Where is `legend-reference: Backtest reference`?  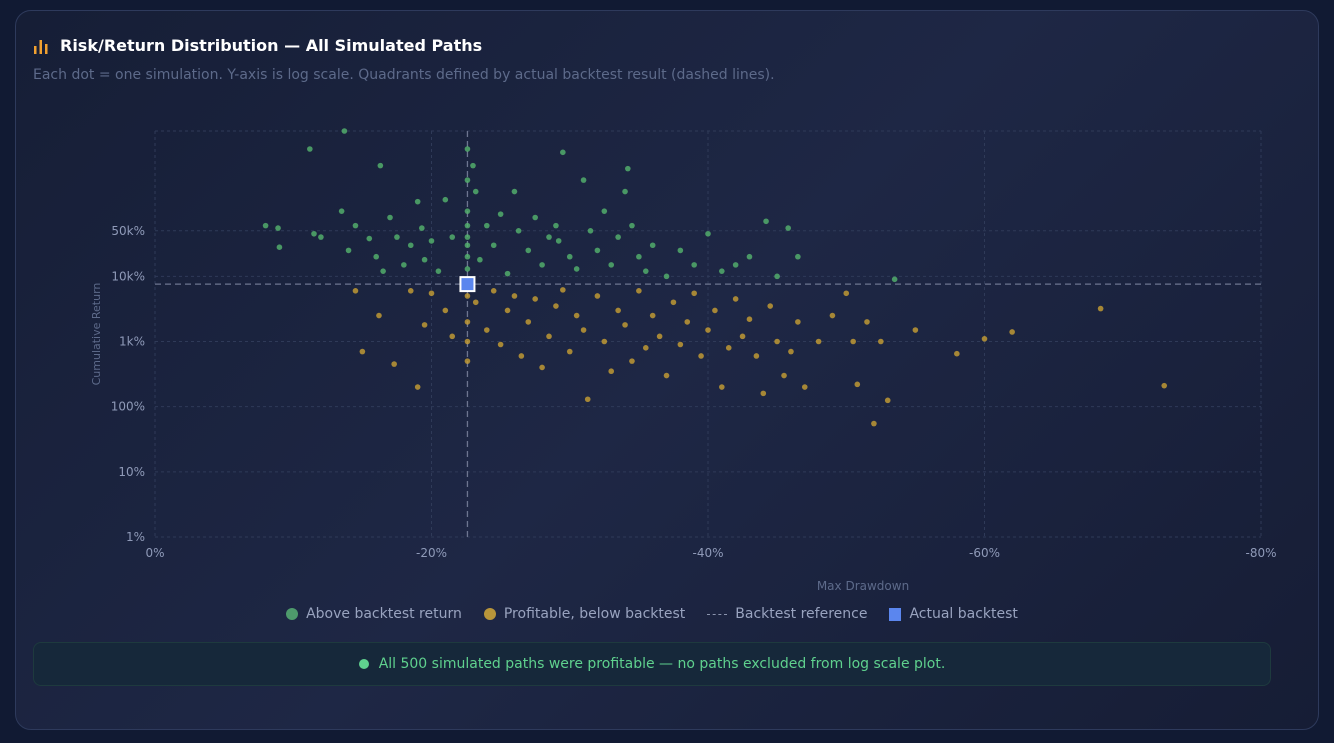
legend-reference: Backtest reference is located at coordinates (787, 614).